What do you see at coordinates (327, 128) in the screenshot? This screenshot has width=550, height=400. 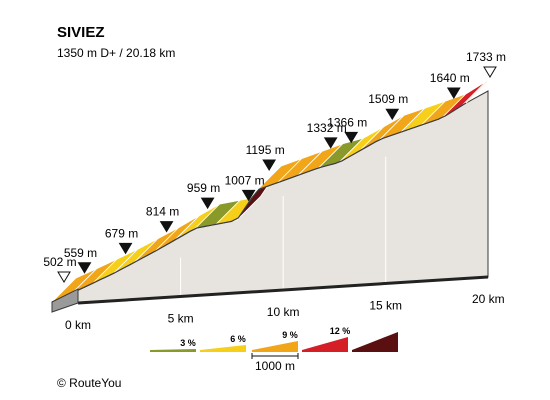 I see `altitude-label: 1332 m` at bounding box center [327, 128].